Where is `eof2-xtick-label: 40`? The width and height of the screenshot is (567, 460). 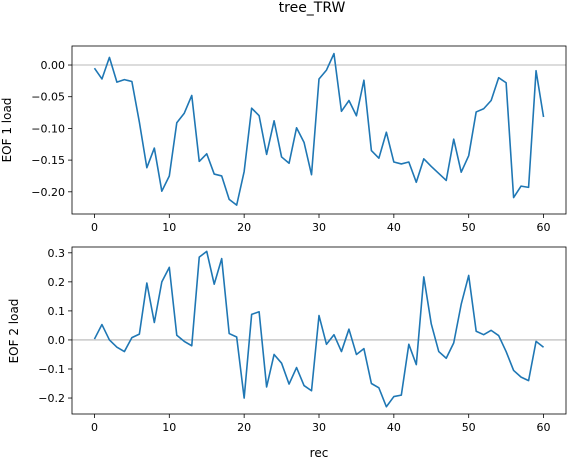
eof2-xtick-label: 40 is located at coordinates (394, 427).